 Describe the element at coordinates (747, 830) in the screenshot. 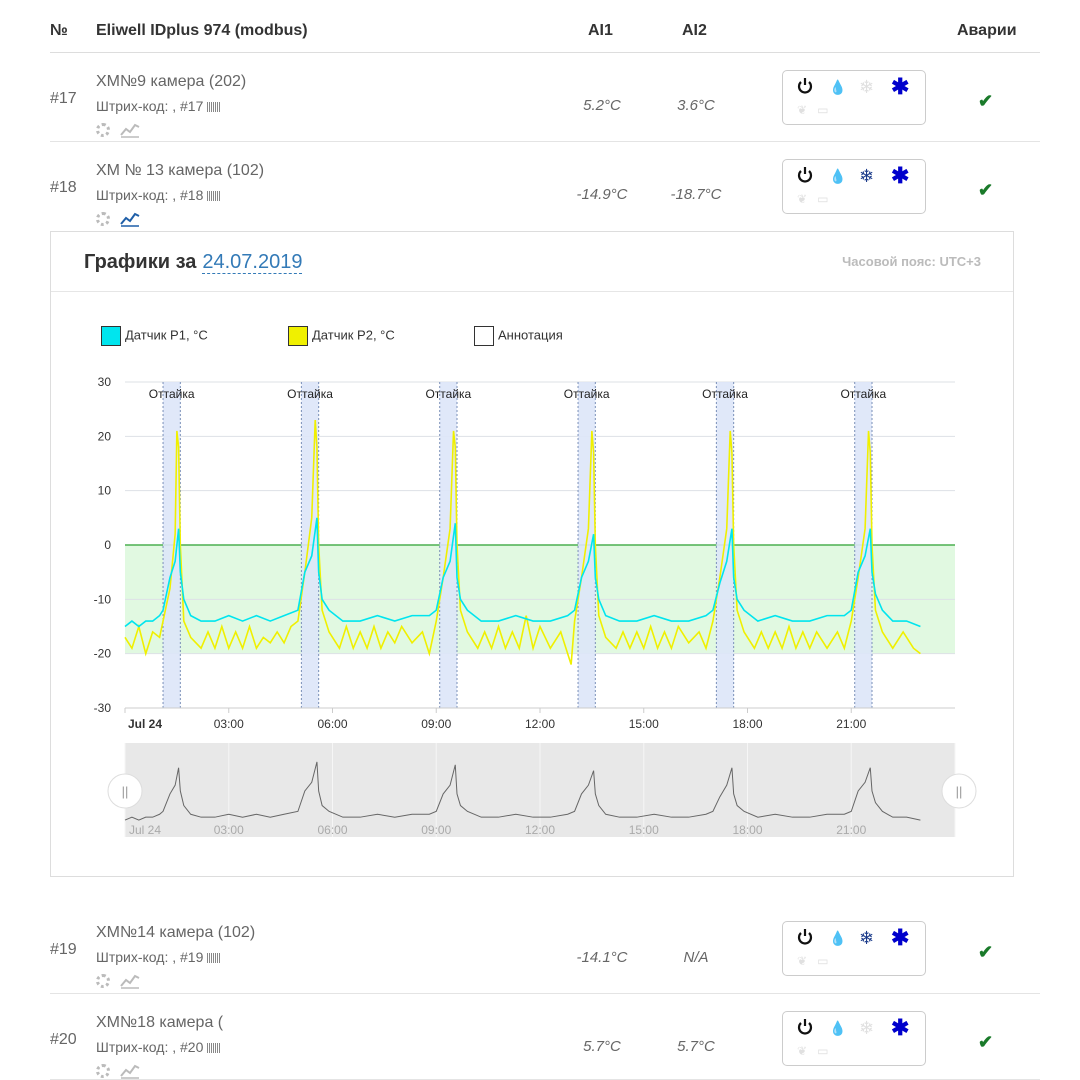

I see `chart-navigator-tick-label: 18:00` at that location.